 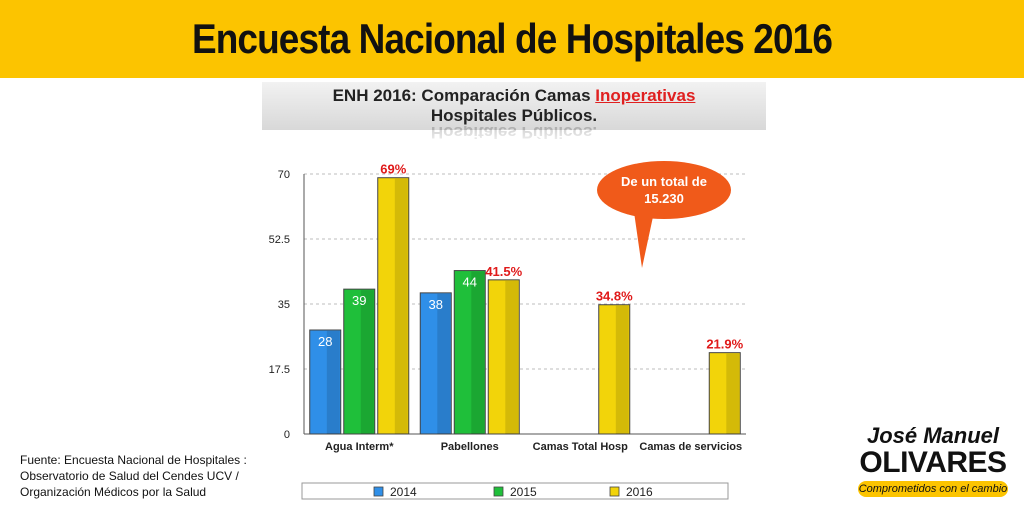 I want to click on data-label-2015: 39, so click(x=359, y=300).